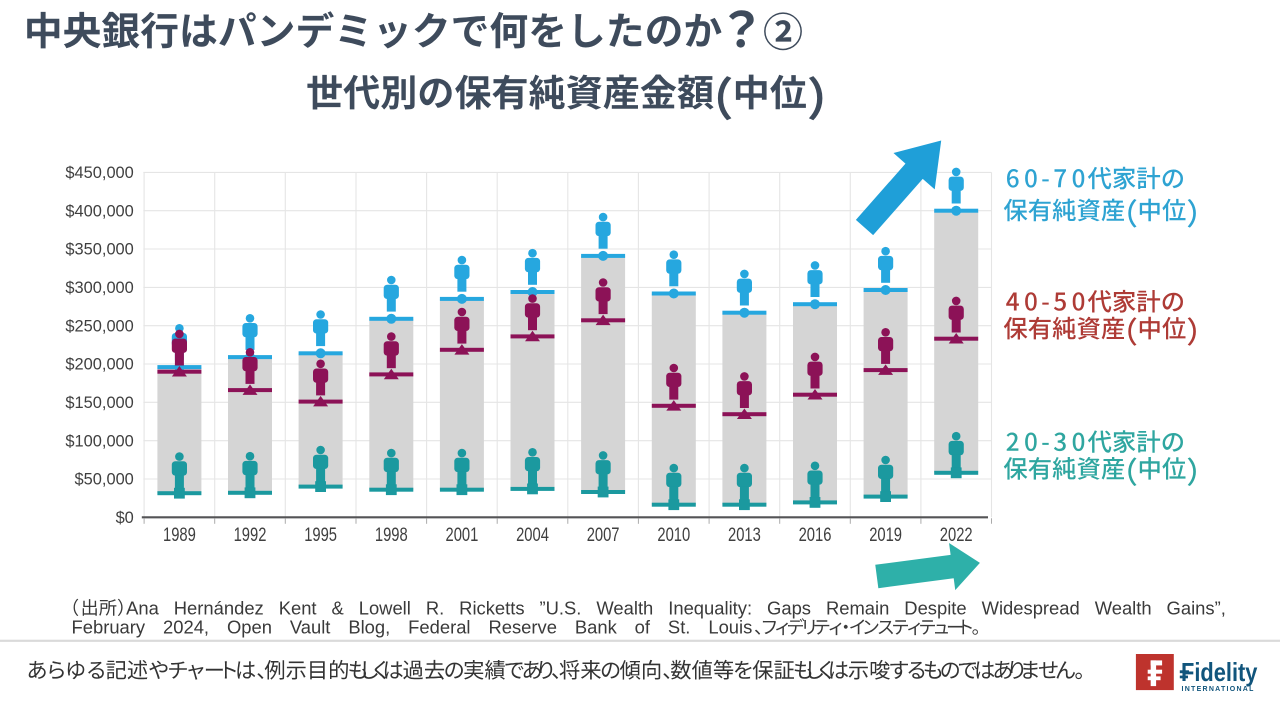 The width and height of the screenshot is (1280, 703). What do you see at coordinates (532, 534) in the screenshot?
I see `svg-text: 2004` at bounding box center [532, 534].